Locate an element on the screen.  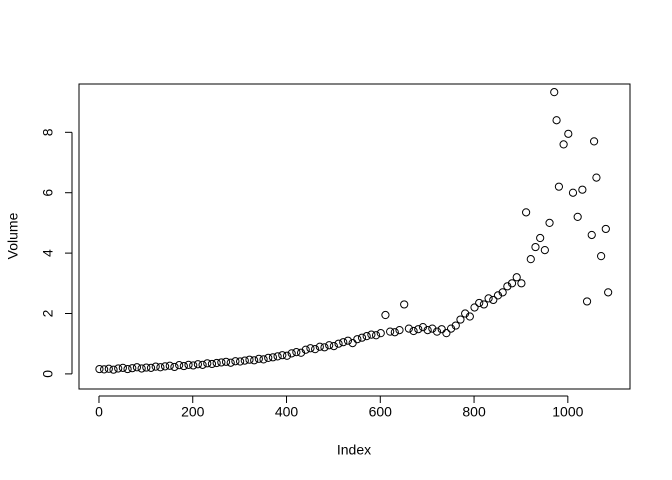
x-tick-label: 1000 is located at coordinates (567, 412).